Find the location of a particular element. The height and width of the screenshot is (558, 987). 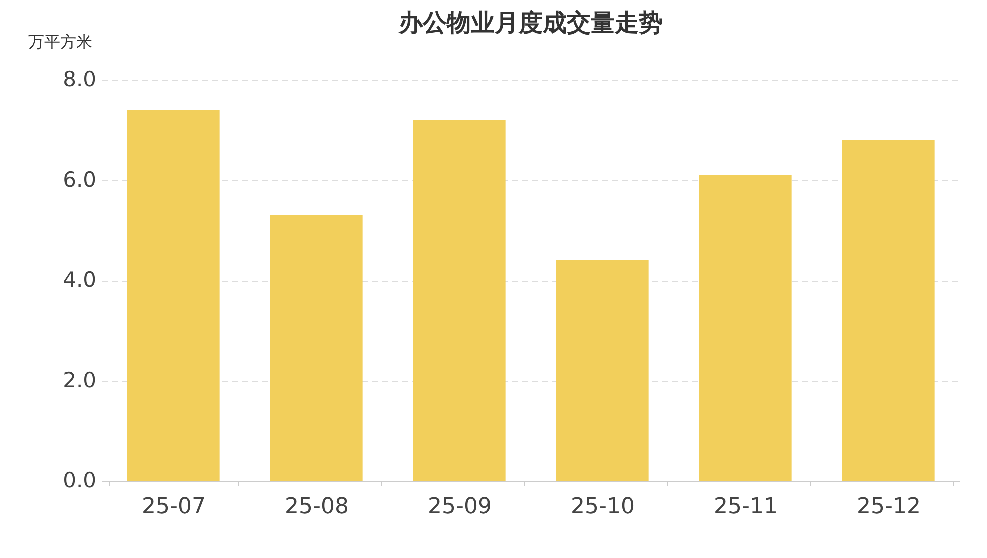

x-tick-label: 25-08 is located at coordinates (317, 507).